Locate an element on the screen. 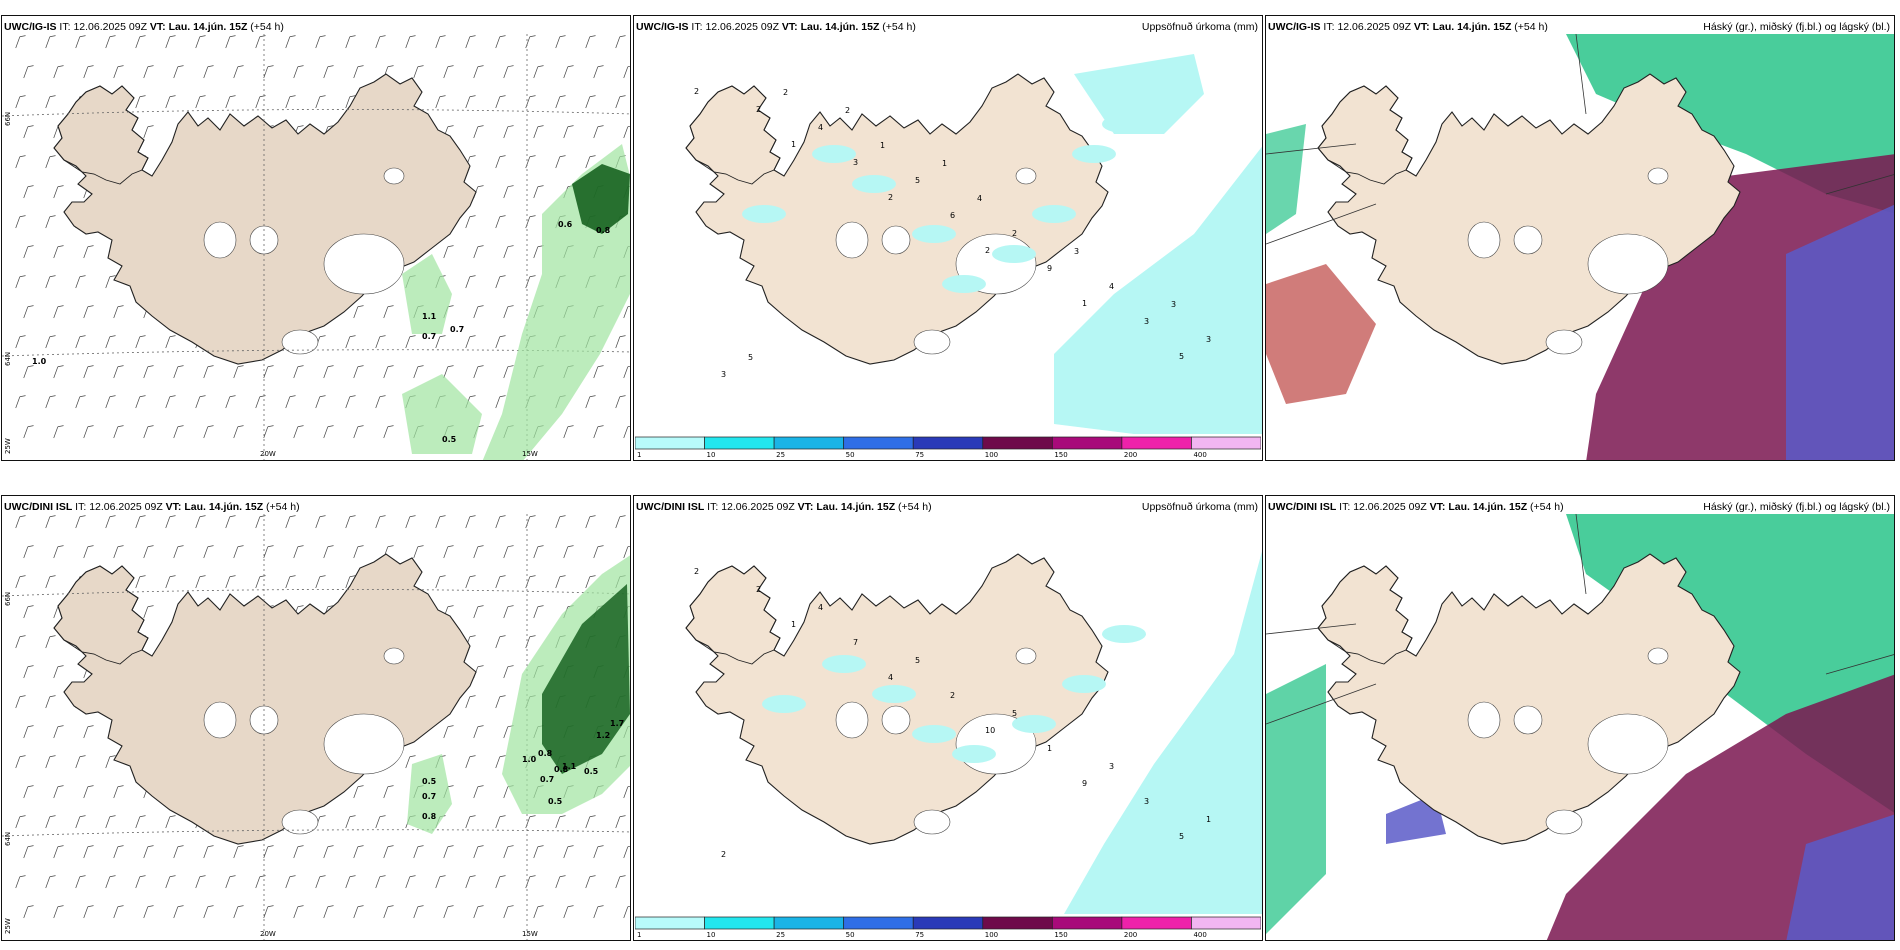 The height and width of the screenshot is (950, 1900). precip-value: 1.2 is located at coordinates (603, 735).